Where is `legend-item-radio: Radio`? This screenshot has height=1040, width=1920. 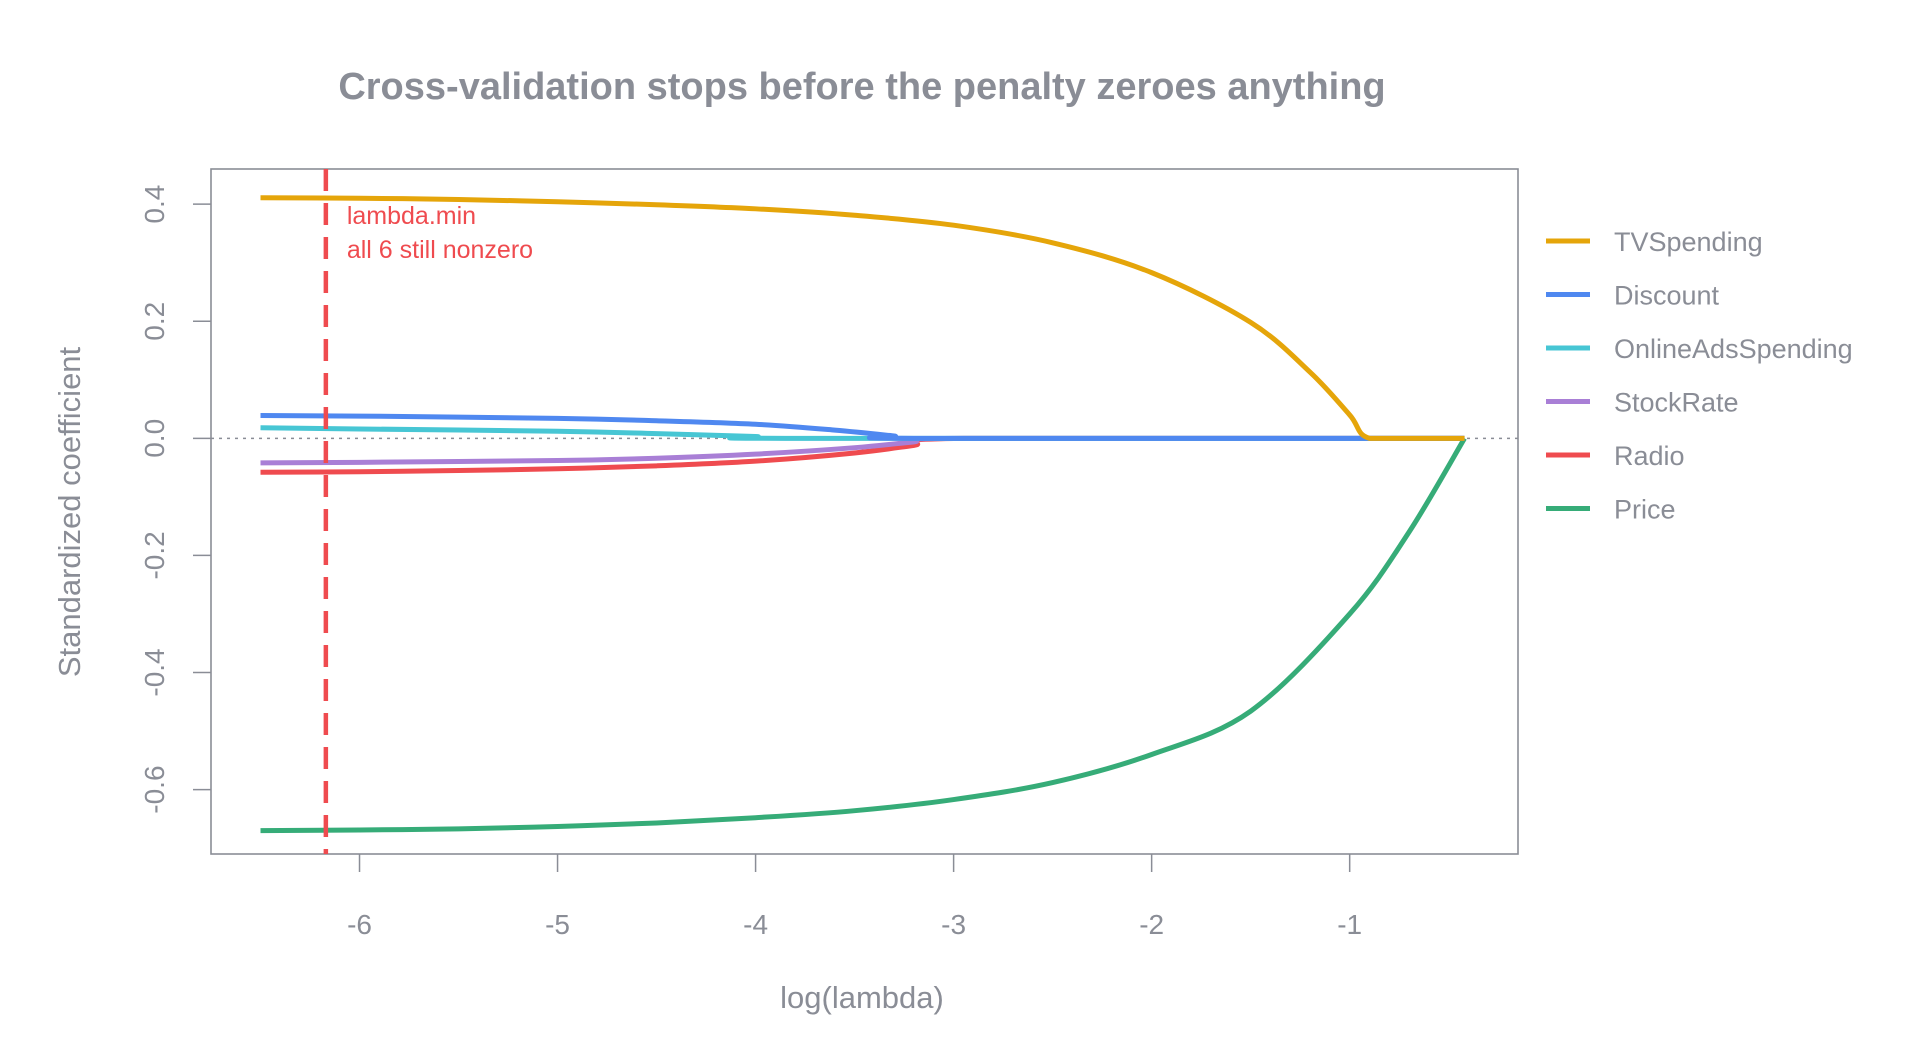 legend-item-radio: Radio is located at coordinates (1615, 456).